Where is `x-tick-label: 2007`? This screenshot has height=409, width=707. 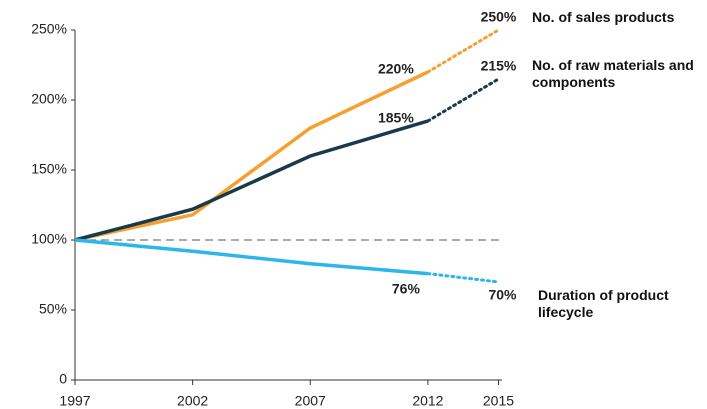 x-tick-label: 2007 is located at coordinates (310, 401).